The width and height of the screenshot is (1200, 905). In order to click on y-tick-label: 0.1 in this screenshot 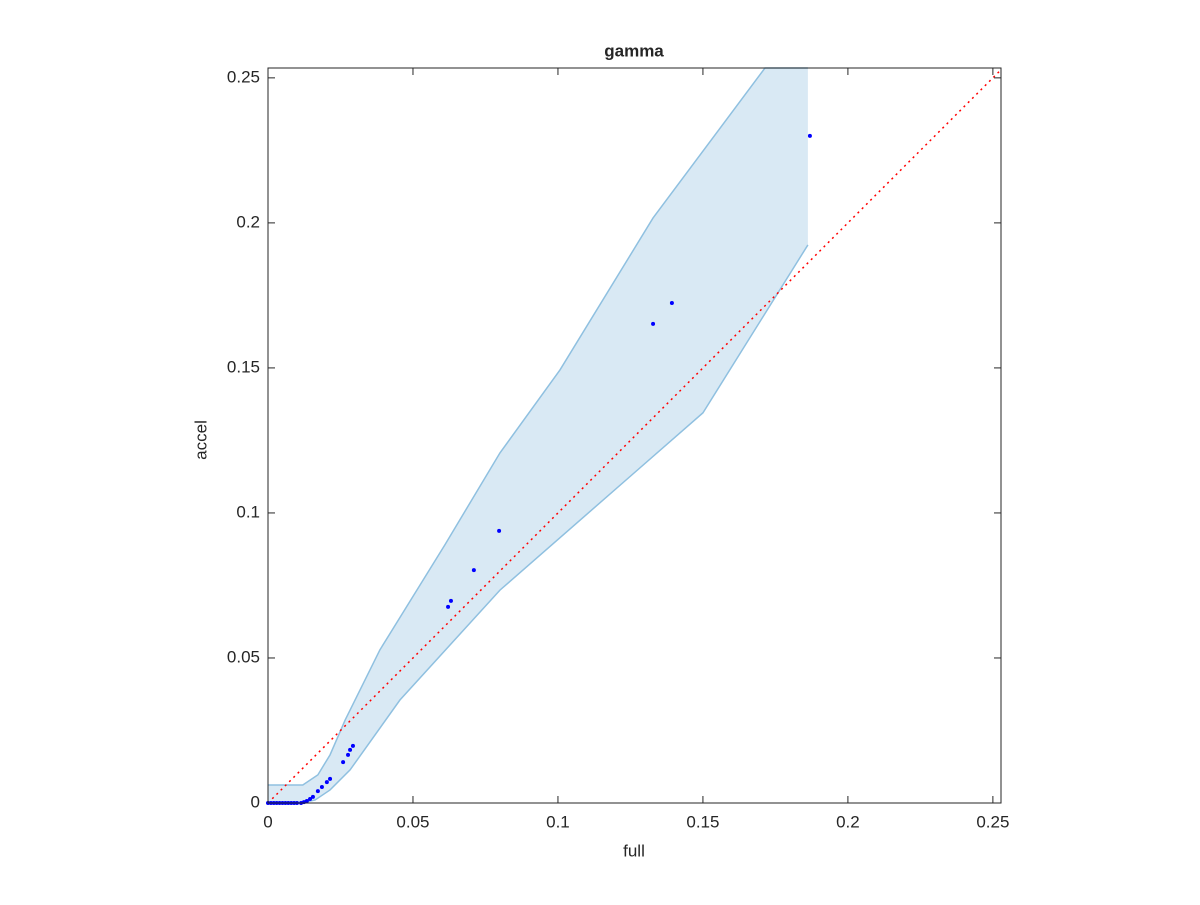, I will do `click(248, 511)`.